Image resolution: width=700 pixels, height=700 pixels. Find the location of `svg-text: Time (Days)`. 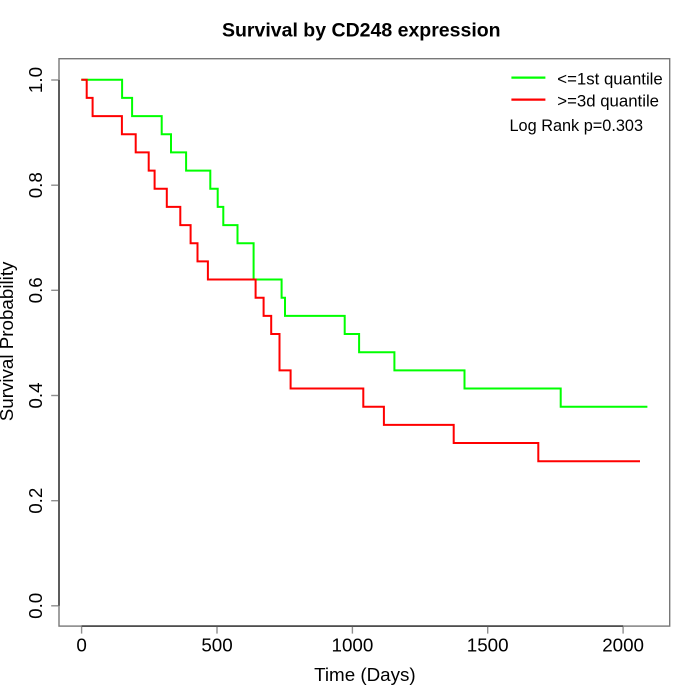

svg-text: Time (Days) is located at coordinates (365, 674).